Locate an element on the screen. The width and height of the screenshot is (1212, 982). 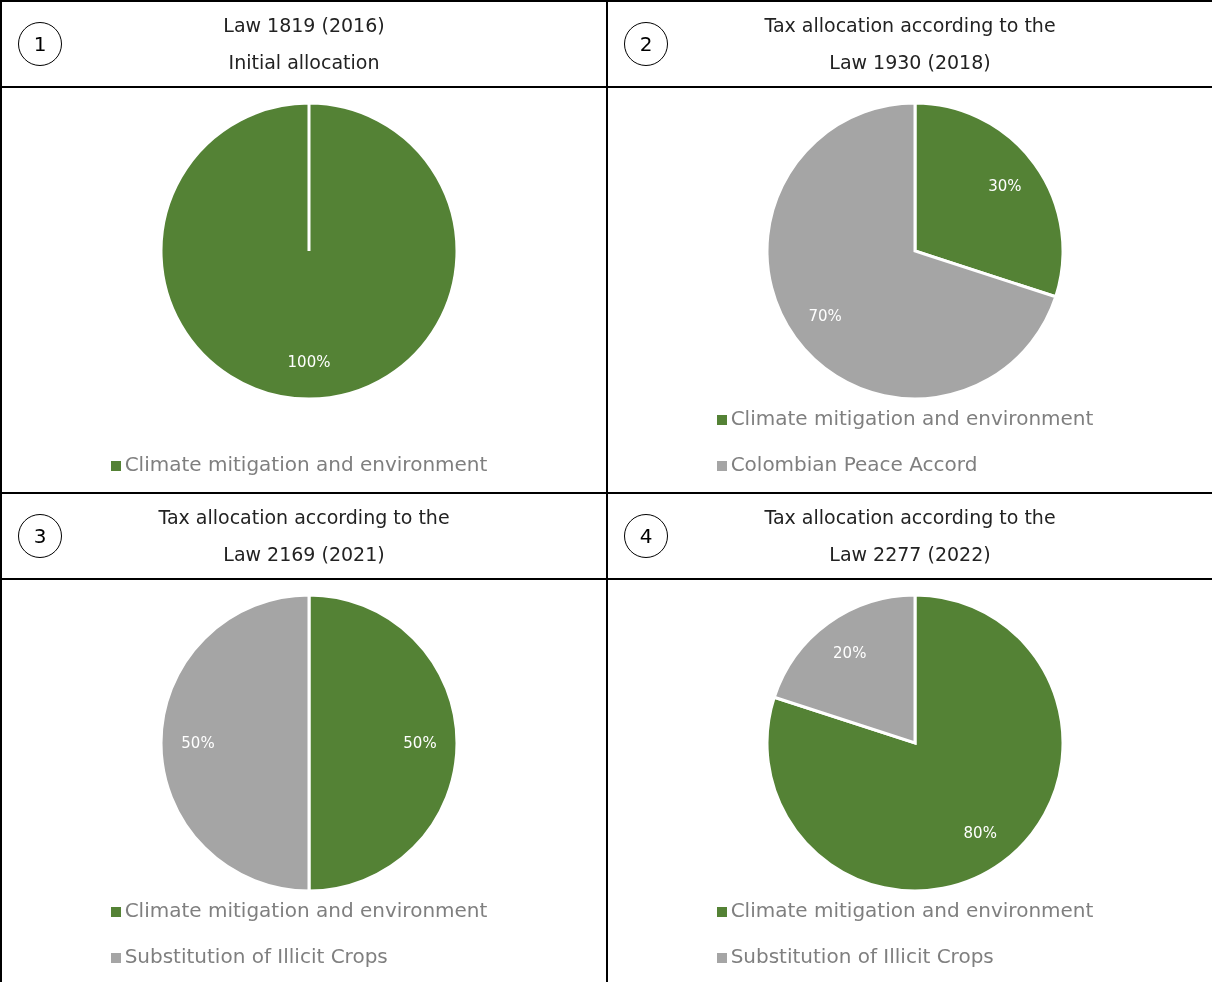
data-label: 30% is located at coordinates (1005, 185).